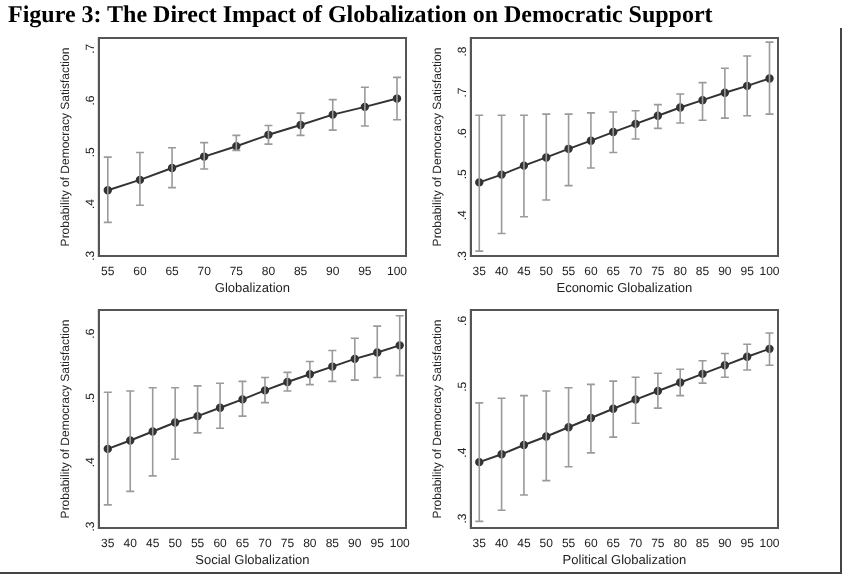  I want to click on chart-title: Figure 3: The Direct Impact of Globalization on Democratic Support, so click(360, 15).